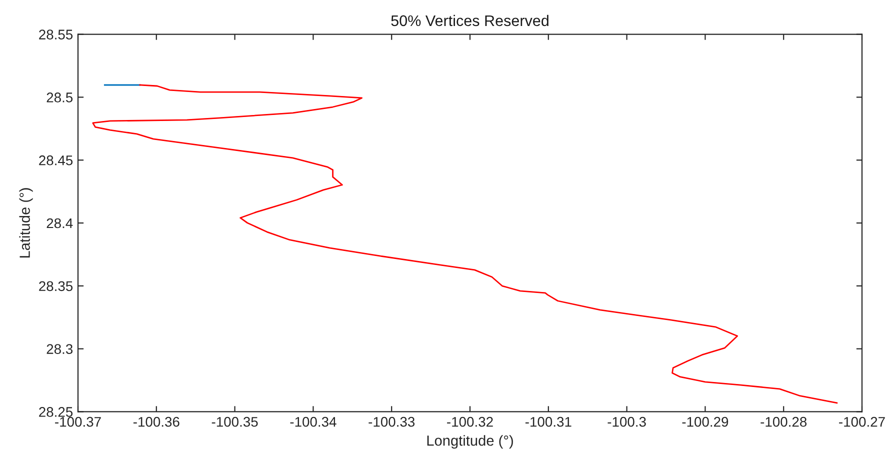  What do you see at coordinates (78, 421) in the screenshot?
I see `x-tick-label: -100.37` at bounding box center [78, 421].